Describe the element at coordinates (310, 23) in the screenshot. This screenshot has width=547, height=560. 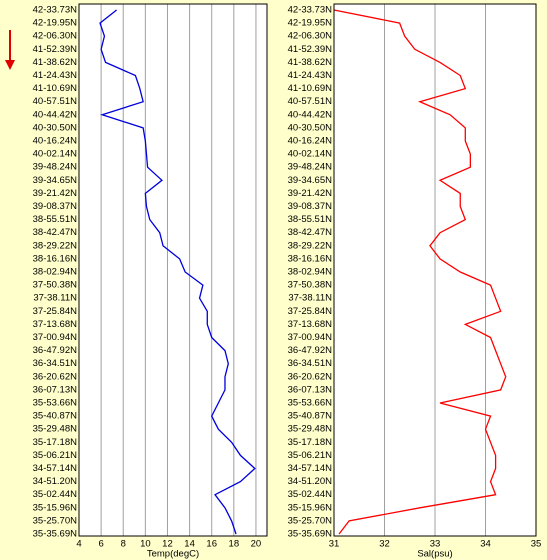
I see `y-tick-label: 42-19.95N` at that location.